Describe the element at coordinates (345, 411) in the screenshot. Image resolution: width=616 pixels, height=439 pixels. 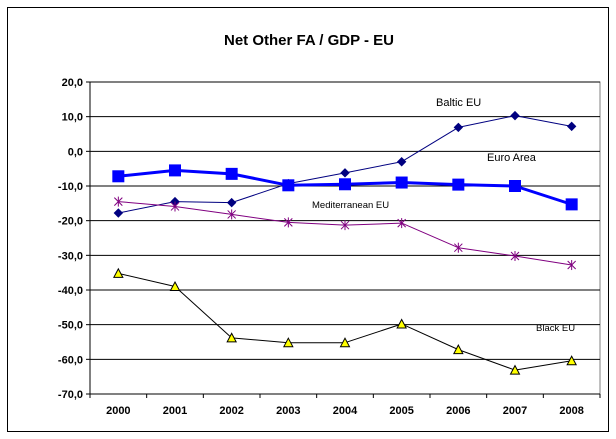
I see `x-tick-label: 2004` at that location.